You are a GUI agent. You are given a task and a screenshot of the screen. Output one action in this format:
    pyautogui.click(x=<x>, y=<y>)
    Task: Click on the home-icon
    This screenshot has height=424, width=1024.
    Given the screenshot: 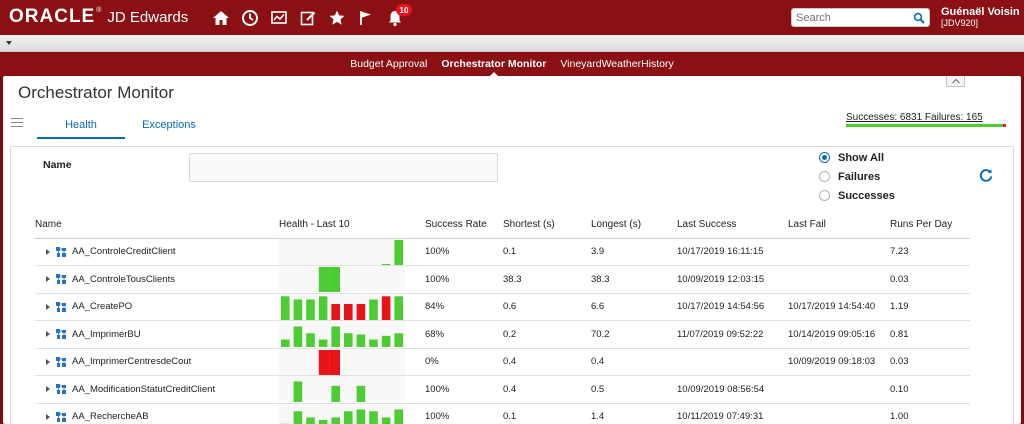 What is the action you would take?
    pyautogui.click(x=221, y=18)
    